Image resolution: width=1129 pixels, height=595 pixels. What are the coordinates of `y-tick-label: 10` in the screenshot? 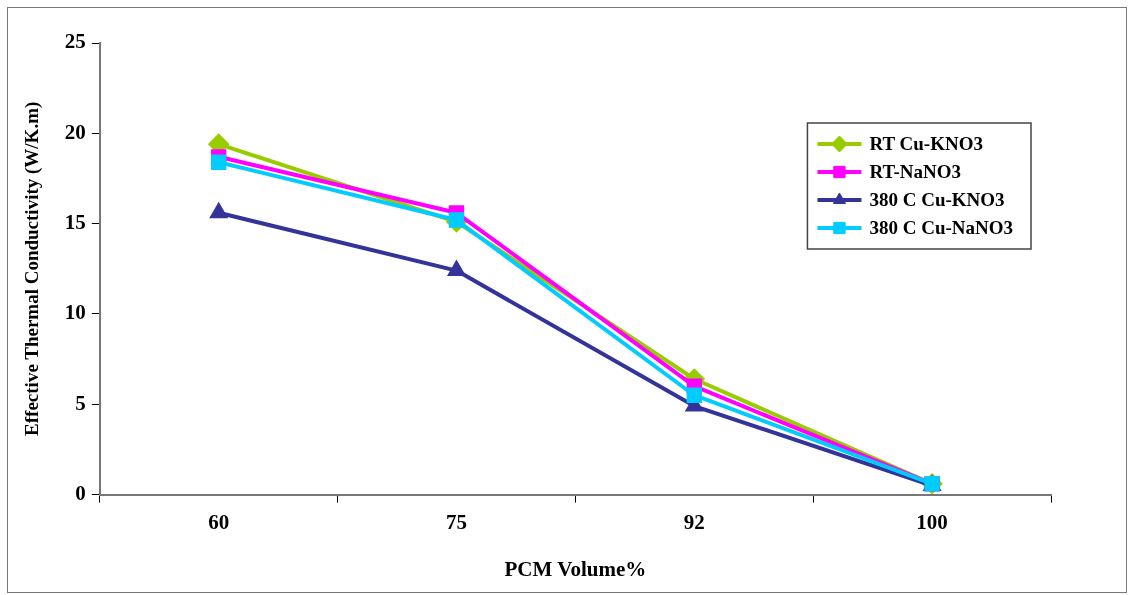 It's located at (75, 312).